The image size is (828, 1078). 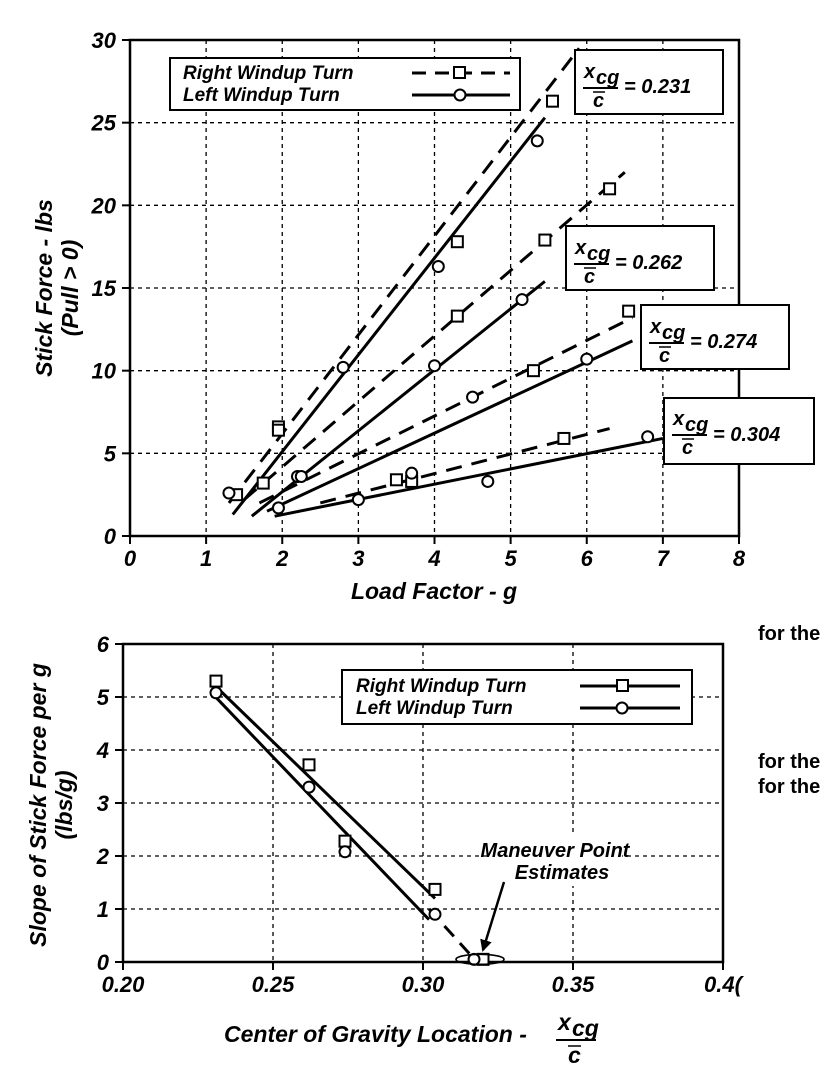 What do you see at coordinates (104, 288) in the screenshot?
I see `top-y-tick-labels: 0 5 10 15 20 25 30` at bounding box center [104, 288].